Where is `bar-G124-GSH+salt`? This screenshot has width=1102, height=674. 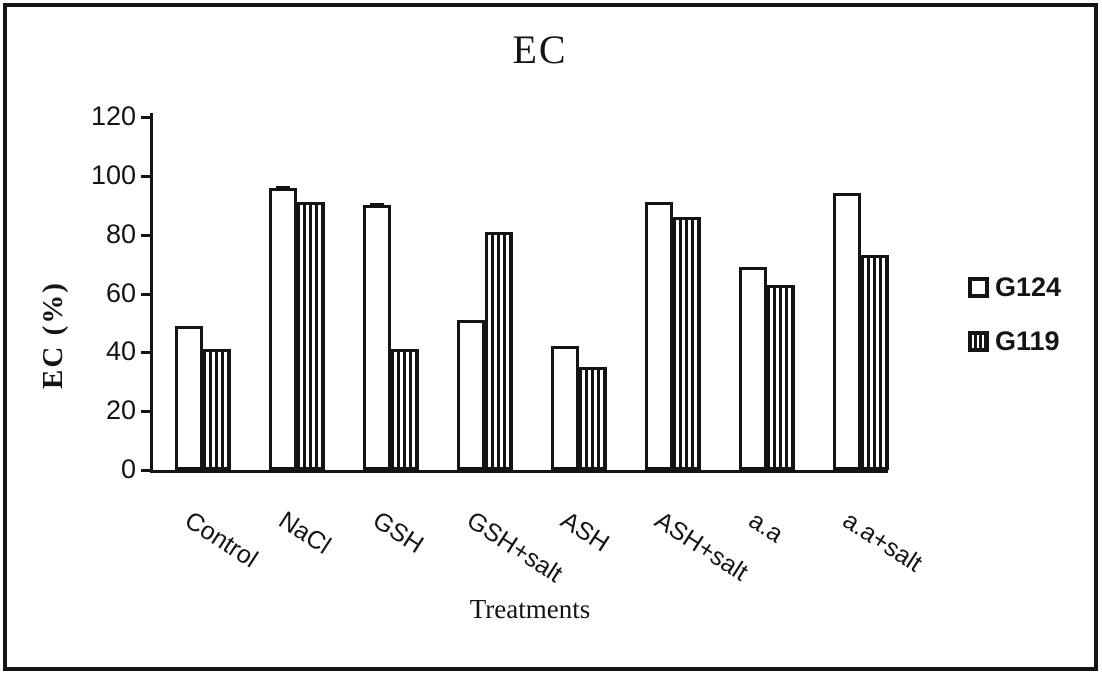
bar-G124-GSH+salt is located at coordinates (471, 395).